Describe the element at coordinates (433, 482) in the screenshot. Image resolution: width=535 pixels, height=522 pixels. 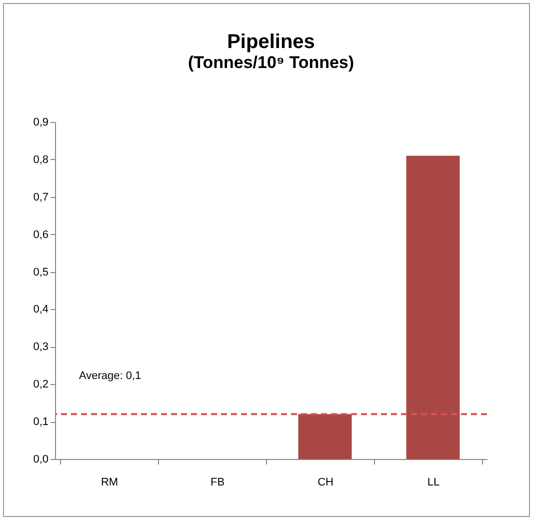
I see `x-tick-label: LL` at that location.